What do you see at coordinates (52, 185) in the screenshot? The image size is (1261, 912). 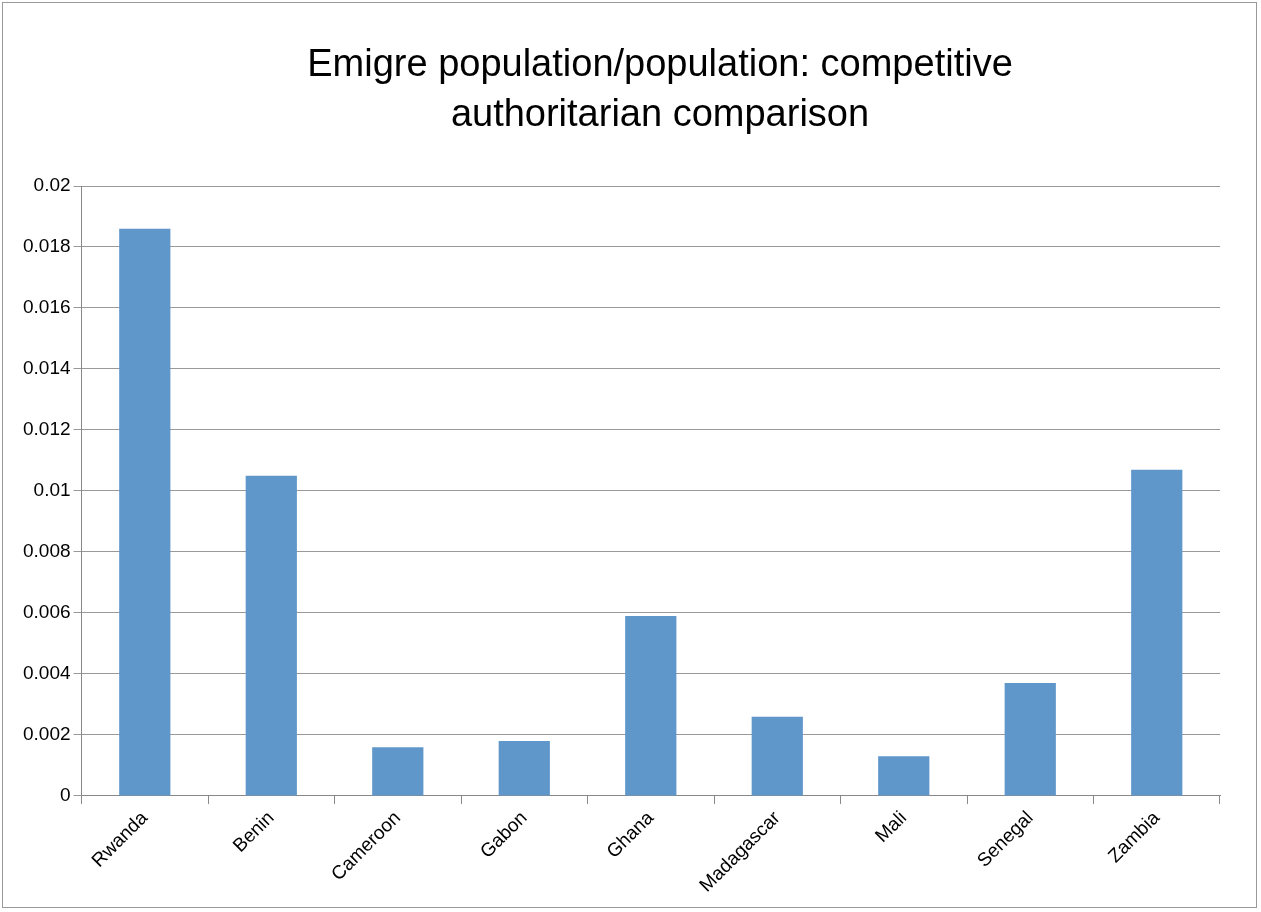 I see `y-tick-label: 0.02` at bounding box center [52, 185].